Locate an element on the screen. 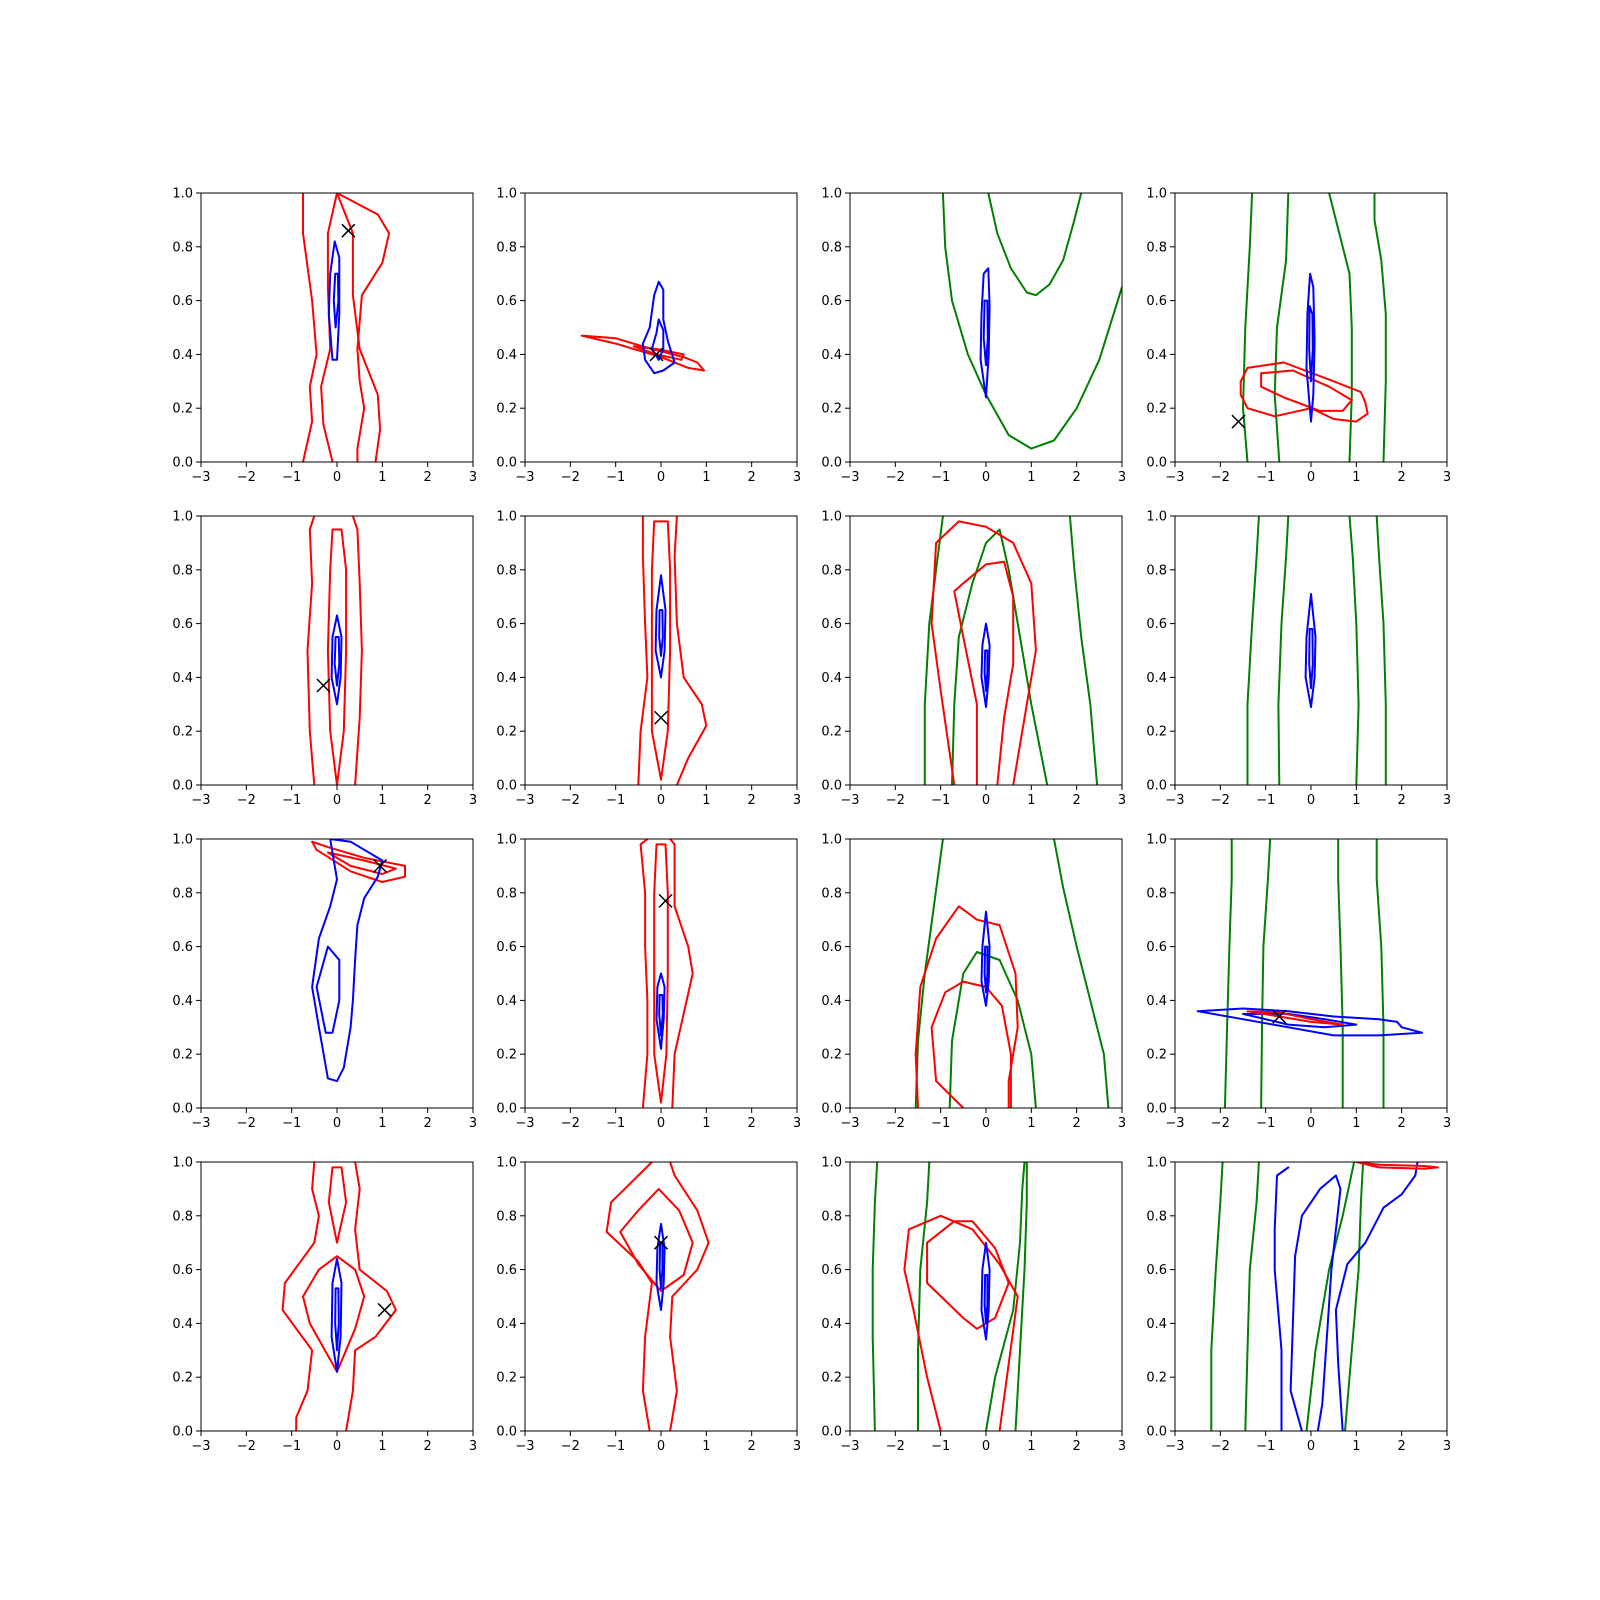 The image size is (1600, 1600). subplot-1-1: −3 −2 −1 0 1 2 3 0.0 0.2 0.4 0.6 0.8 1.0 is located at coordinates (324, 336).